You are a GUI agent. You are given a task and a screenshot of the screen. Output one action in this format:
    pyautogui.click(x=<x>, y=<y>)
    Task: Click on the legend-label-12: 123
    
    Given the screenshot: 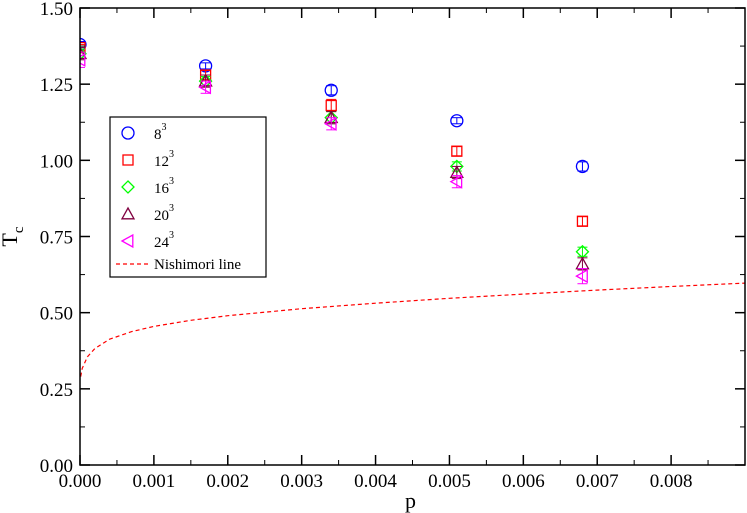 What is the action you would take?
    pyautogui.click(x=164, y=159)
    